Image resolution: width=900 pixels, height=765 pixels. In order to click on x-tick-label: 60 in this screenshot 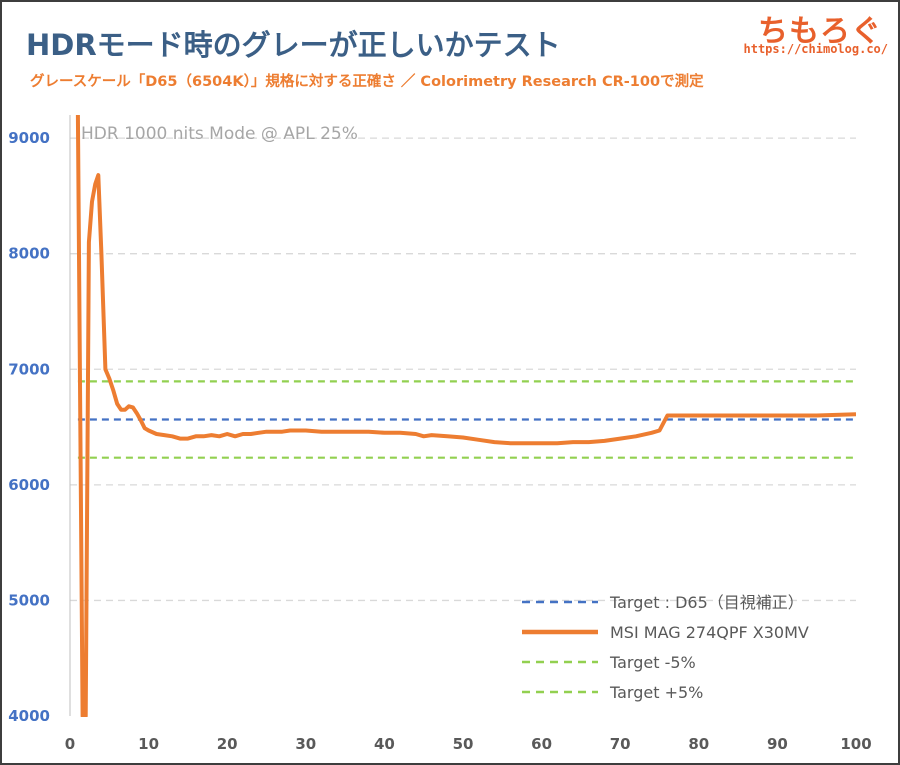, I will do `click(541, 744)`.